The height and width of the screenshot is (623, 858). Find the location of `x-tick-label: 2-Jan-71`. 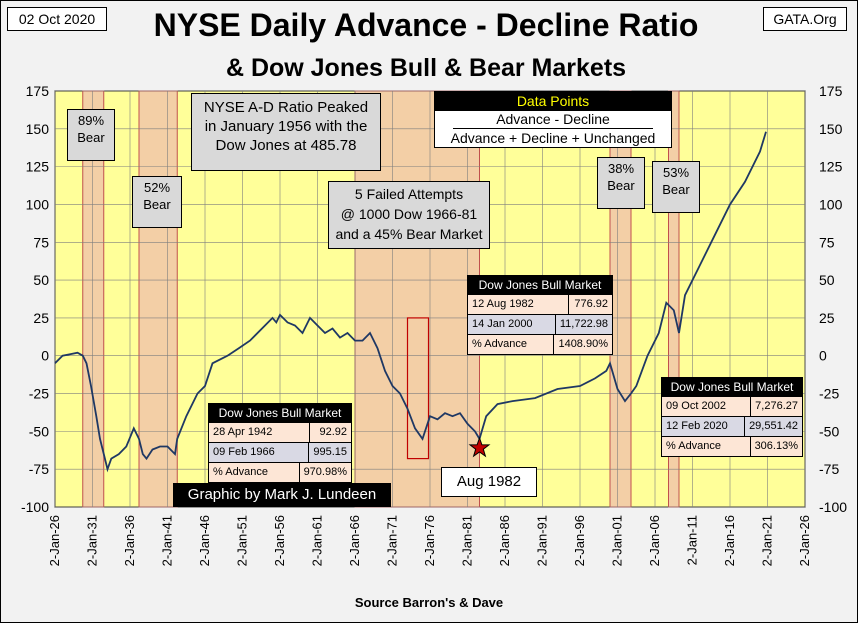

x-tick-label: 2-Jan-71 is located at coordinates (392, 540).